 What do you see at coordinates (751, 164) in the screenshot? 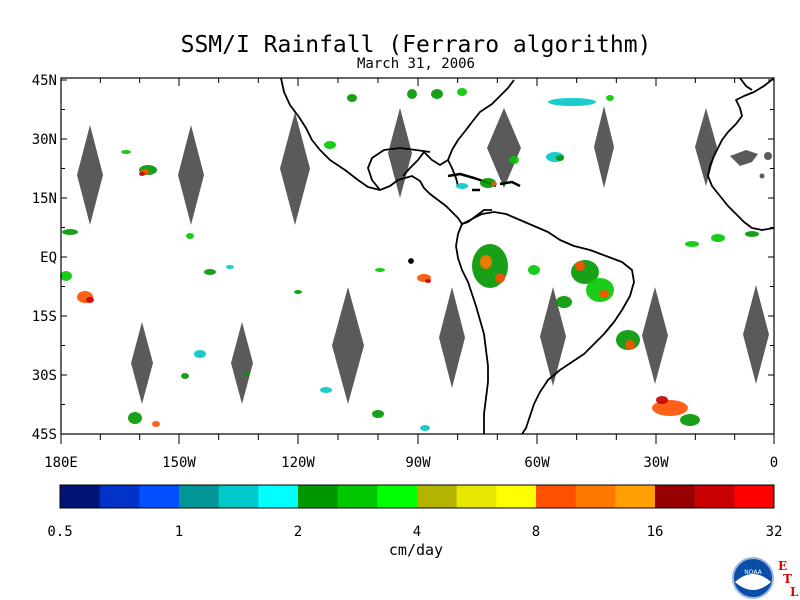
I see `no-data-patches` at bounding box center [751, 164].